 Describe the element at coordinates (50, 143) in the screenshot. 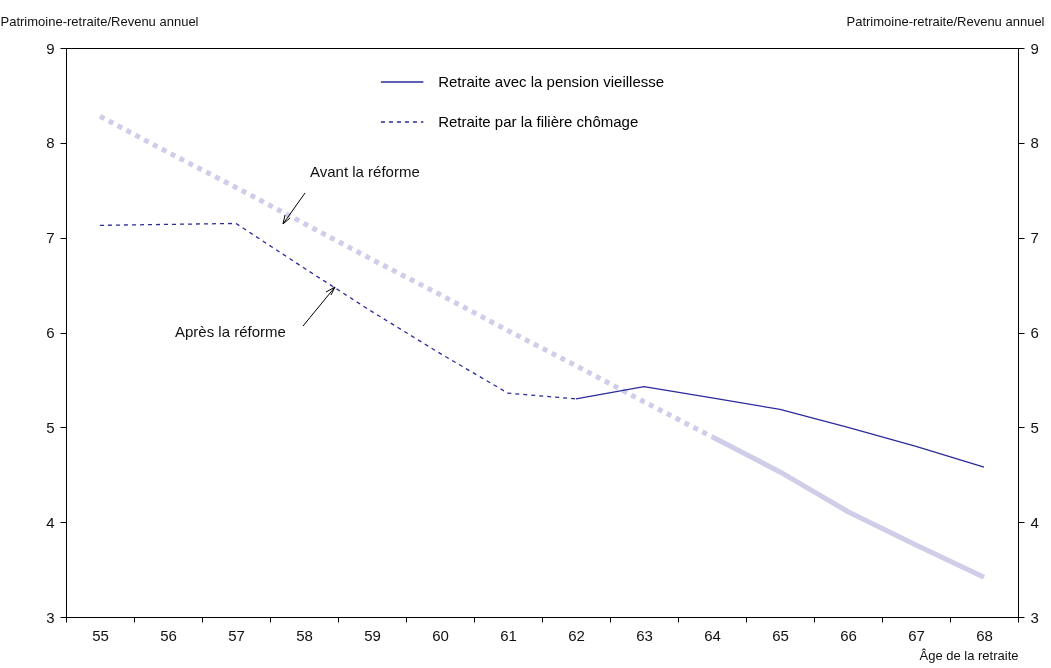

I see `y-tick-label: 8` at that location.